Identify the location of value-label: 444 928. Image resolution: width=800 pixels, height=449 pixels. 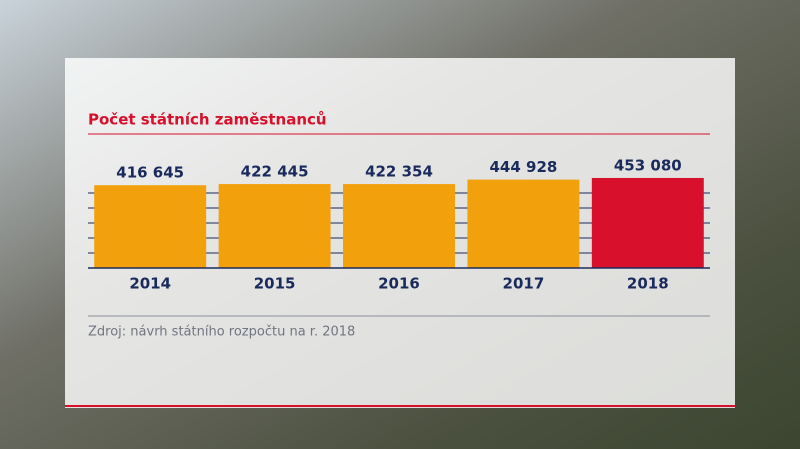
(523, 167).